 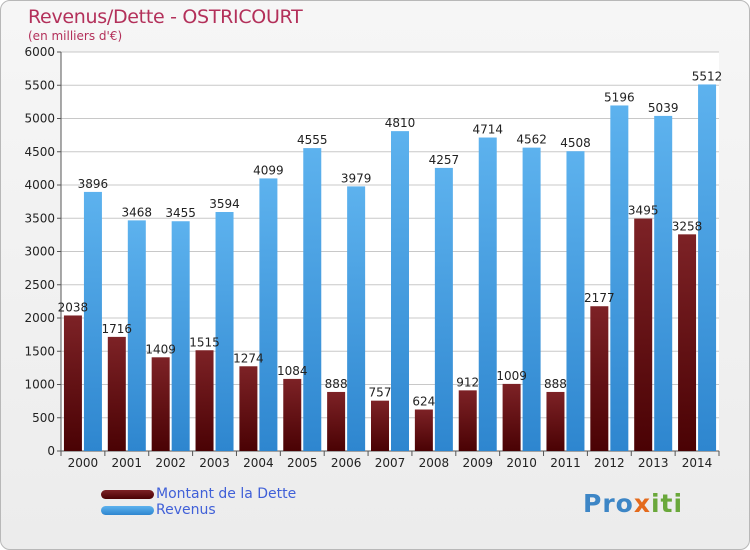 What do you see at coordinates (39, 218) in the screenshot?
I see `y-tick-label: 3500` at bounding box center [39, 218].